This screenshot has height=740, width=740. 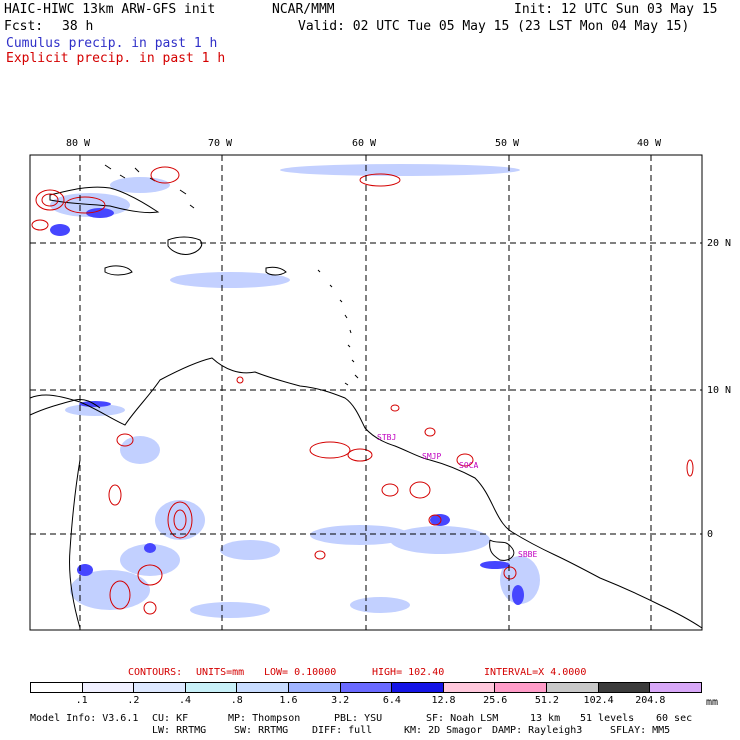 What do you see at coordinates (712, 702) in the screenshot?
I see `colorbar-unit: mm` at bounding box center [712, 702].